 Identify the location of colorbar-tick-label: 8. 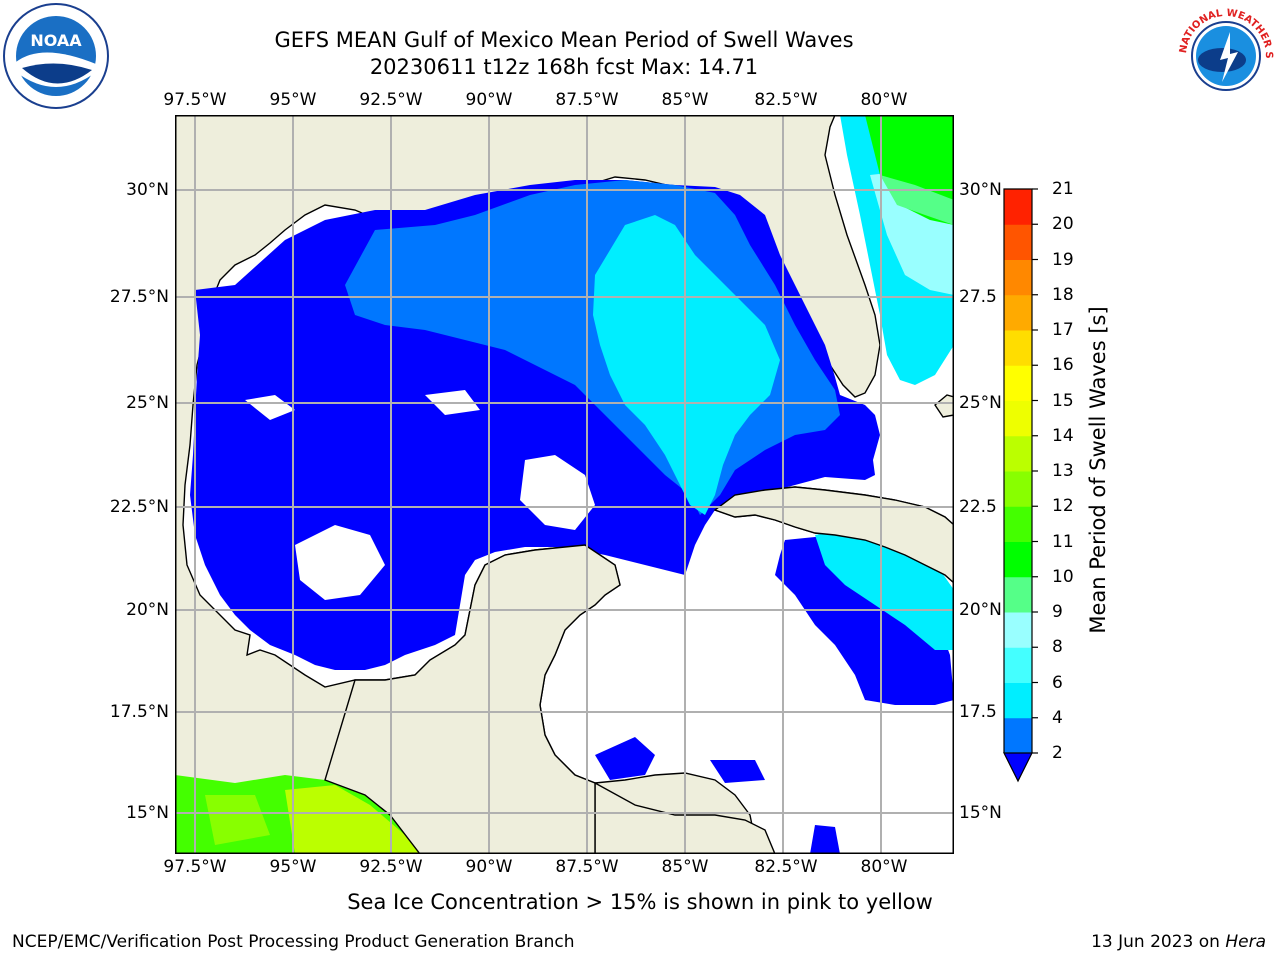
(1057, 647).